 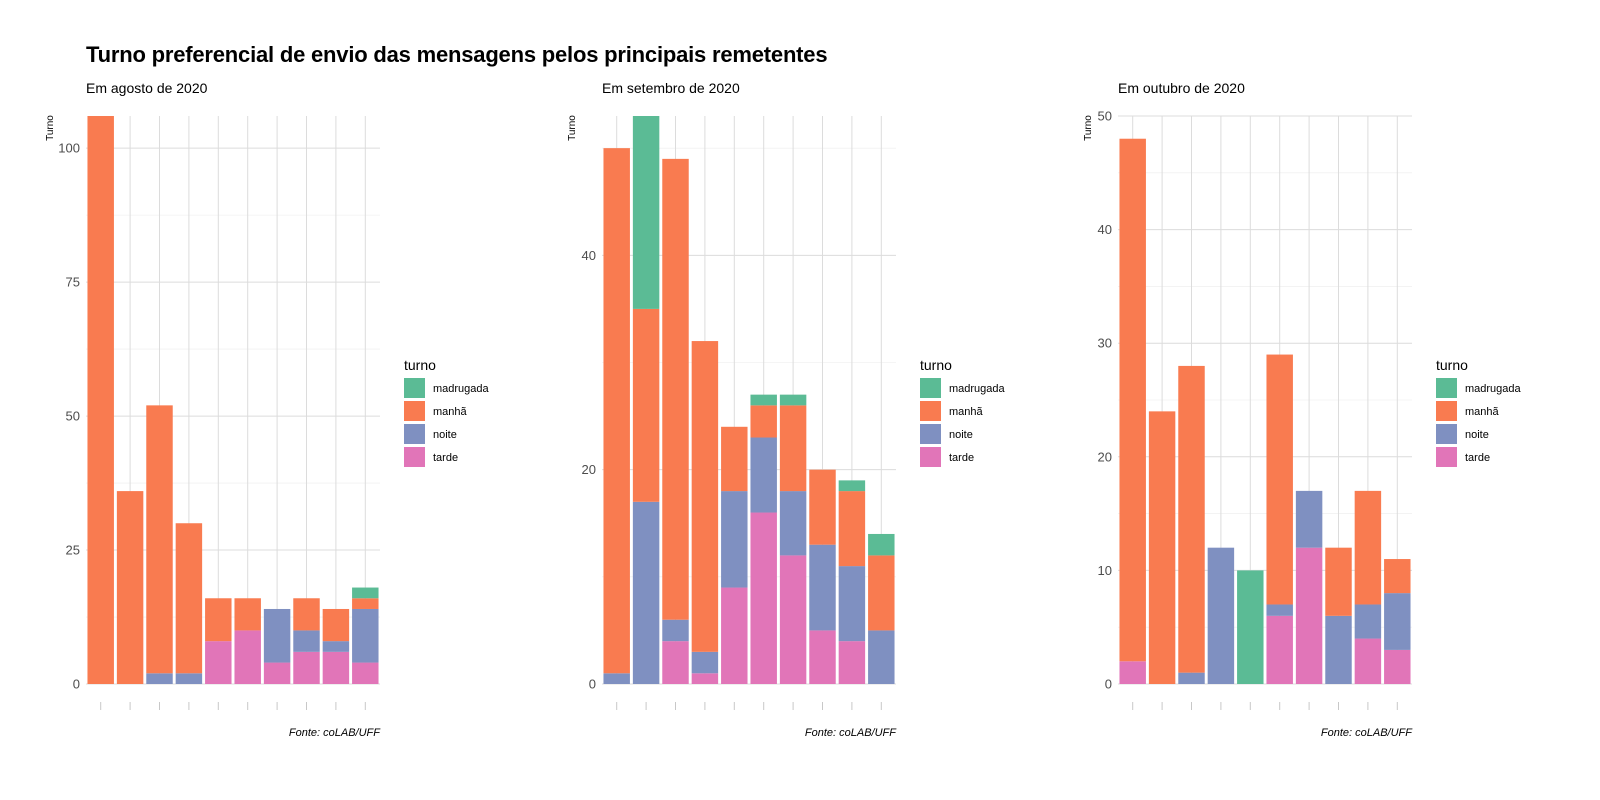 What do you see at coordinates (73, 416) in the screenshot?
I see `y-tick-label: 50` at bounding box center [73, 416].